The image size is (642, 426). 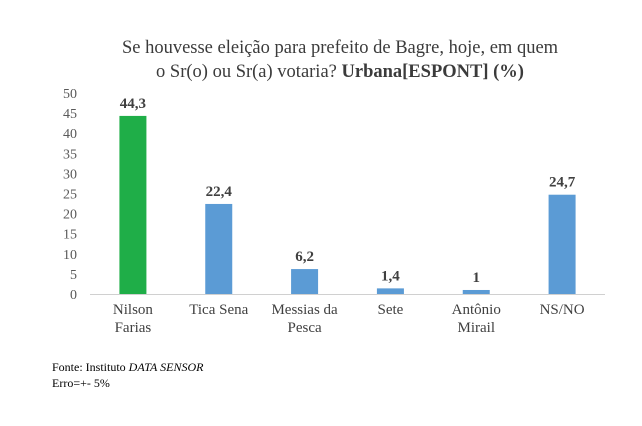 I want to click on y-tick-label: 5, so click(x=73, y=275).